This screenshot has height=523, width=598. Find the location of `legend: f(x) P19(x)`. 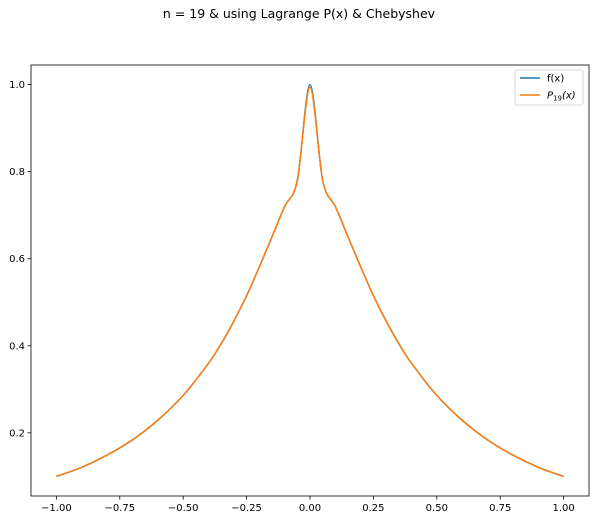

legend: f(x) P19(x) is located at coordinates (549, 87).